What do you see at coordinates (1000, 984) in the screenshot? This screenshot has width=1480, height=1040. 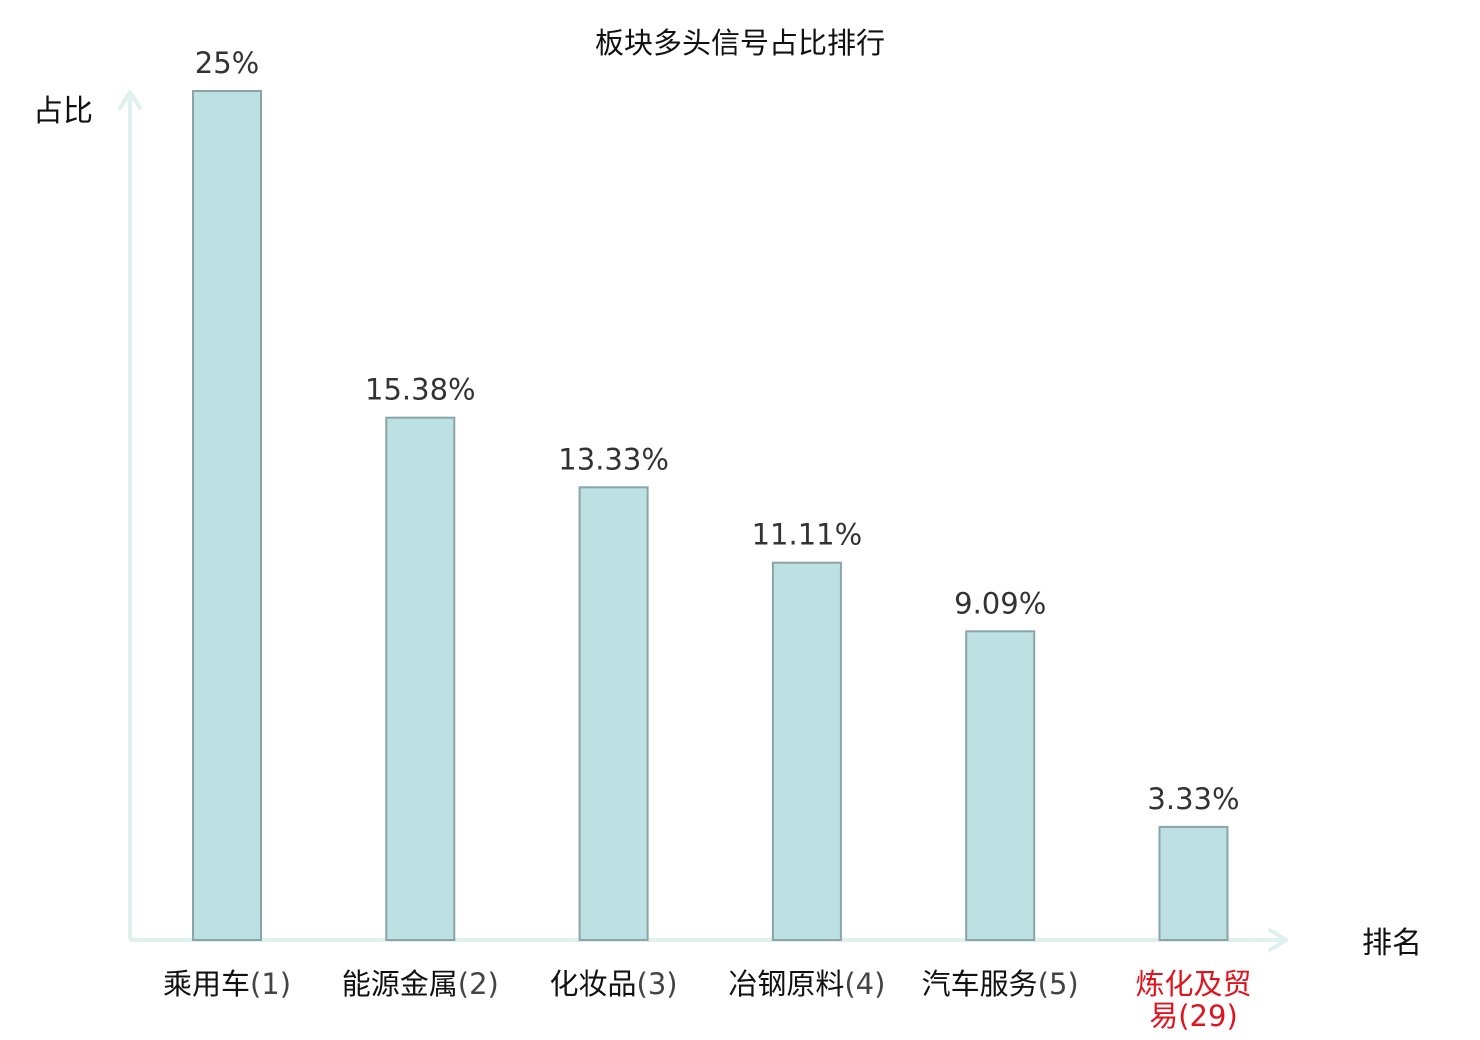 I see `category-tick-label: 汽车服务(5)` at bounding box center [1000, 984].